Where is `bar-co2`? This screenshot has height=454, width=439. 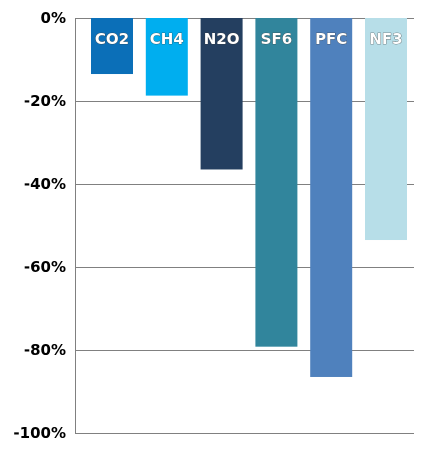
bar-co2 is located at coordinates (112, 46).